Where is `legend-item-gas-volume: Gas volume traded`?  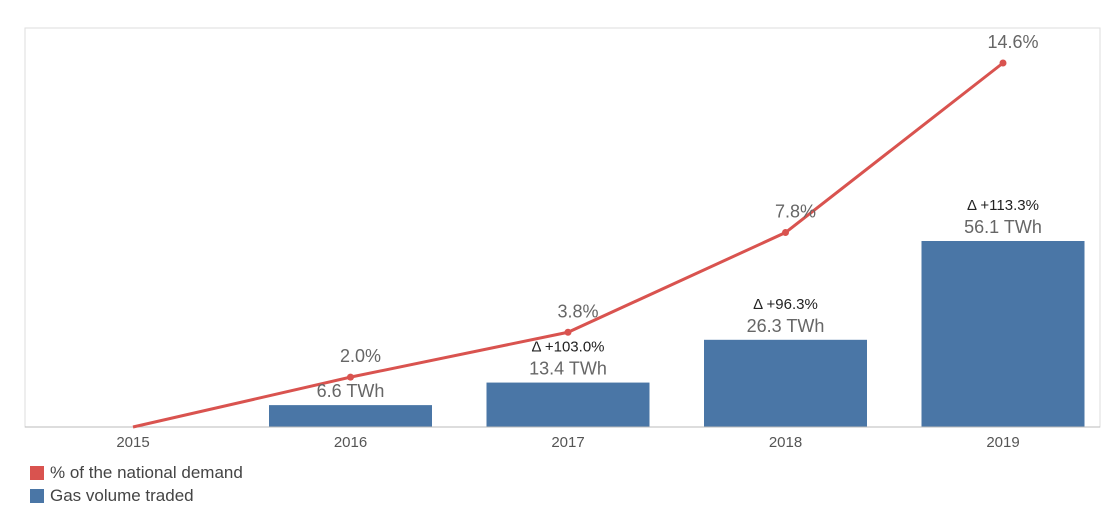 legend-item-gas-volume: Gas volume traded is located at coordinates (112, 496).